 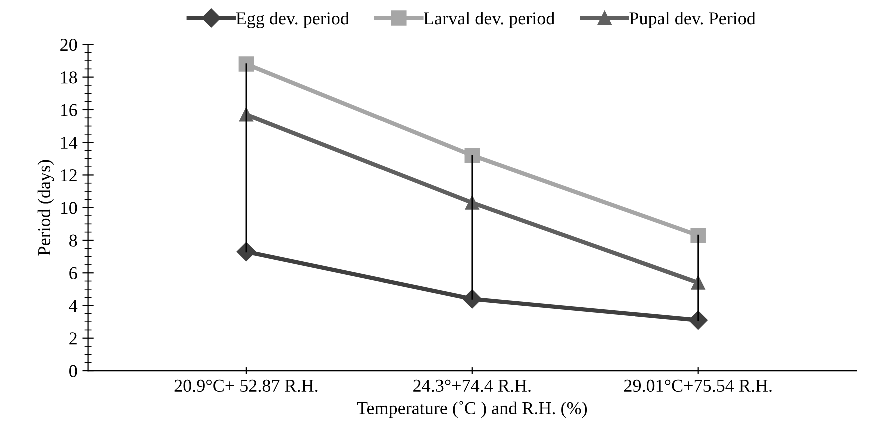 I want to click on y-tick-label: 12, so click(x=69, y=176).